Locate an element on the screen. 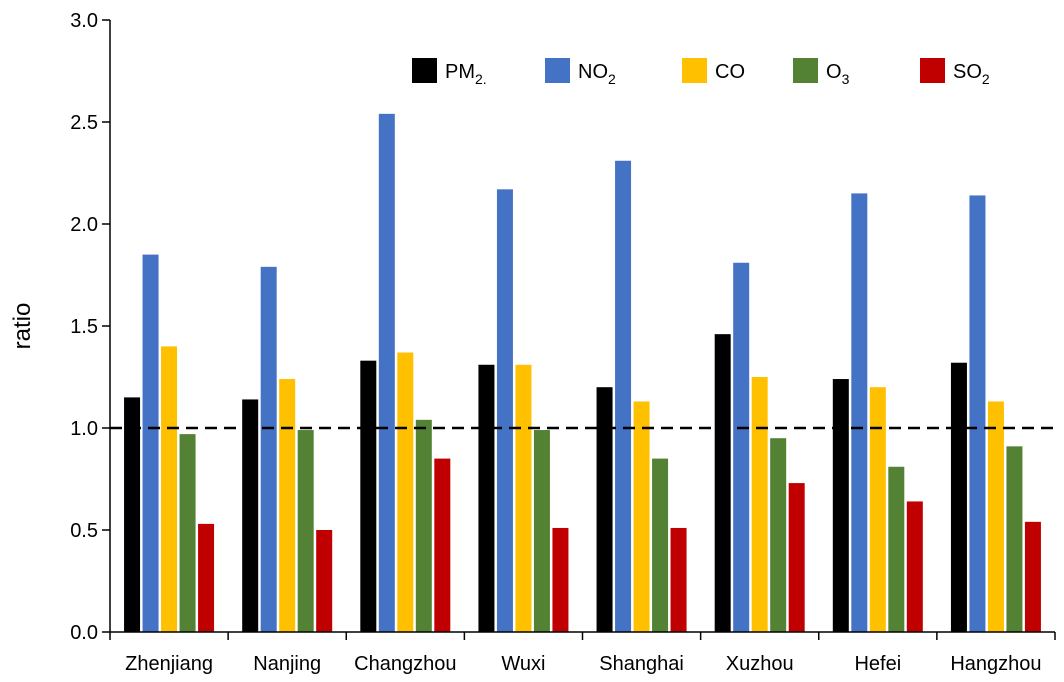 The image size is (1064, 682). legend-label: O3 is located at coordinates (838, 74).